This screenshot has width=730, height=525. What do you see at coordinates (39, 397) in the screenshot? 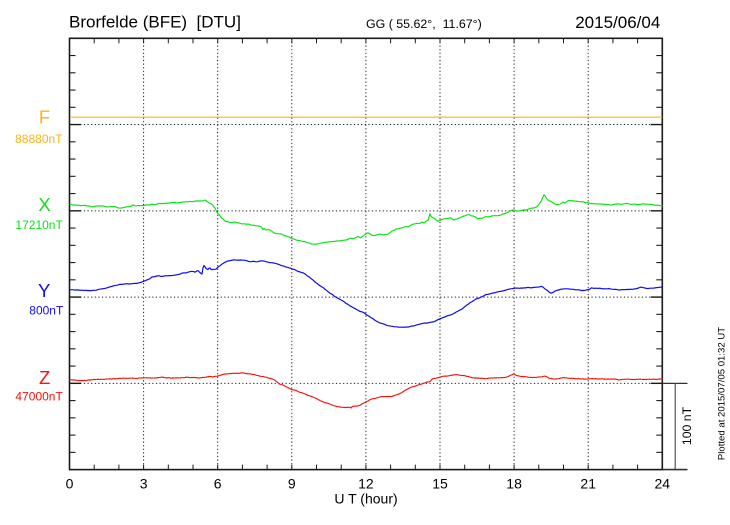
I see `svg-text: 47000nT` at bounding box center [39, 397].